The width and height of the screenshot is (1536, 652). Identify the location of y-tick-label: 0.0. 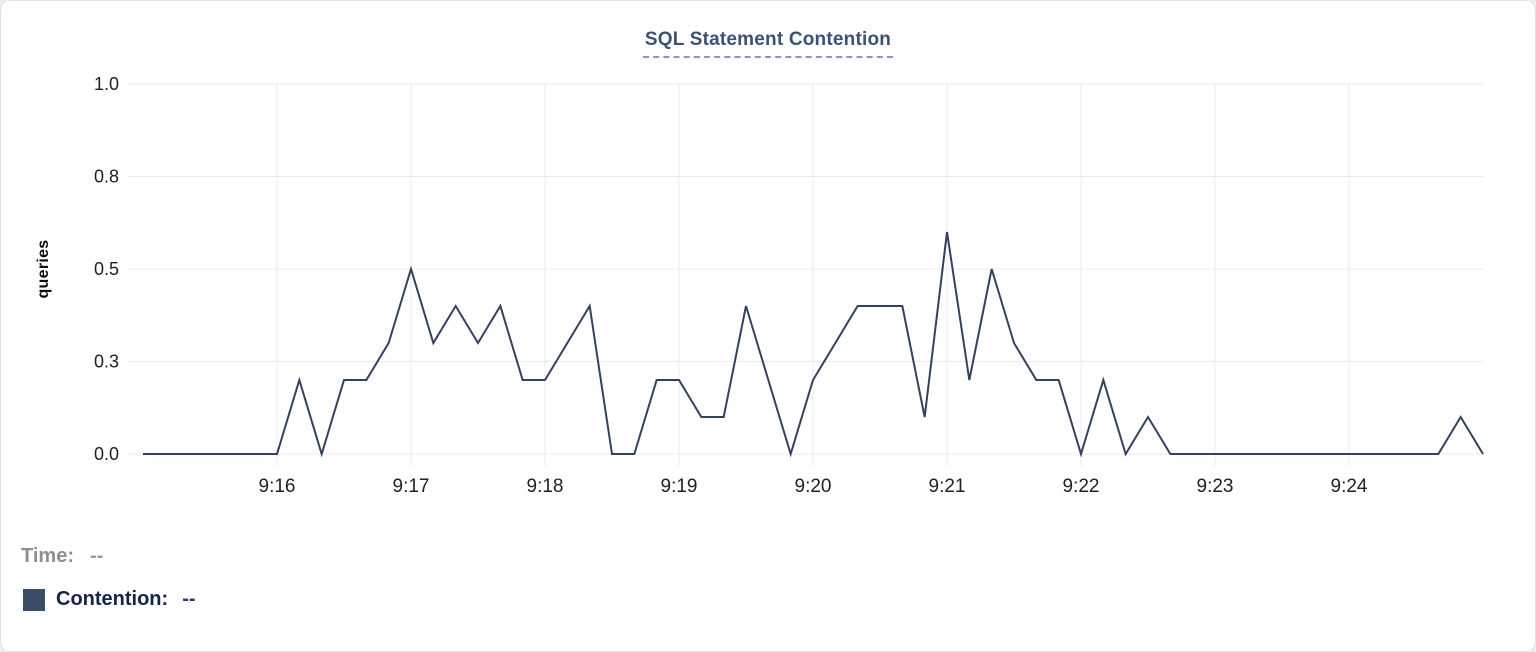
(106, 454).